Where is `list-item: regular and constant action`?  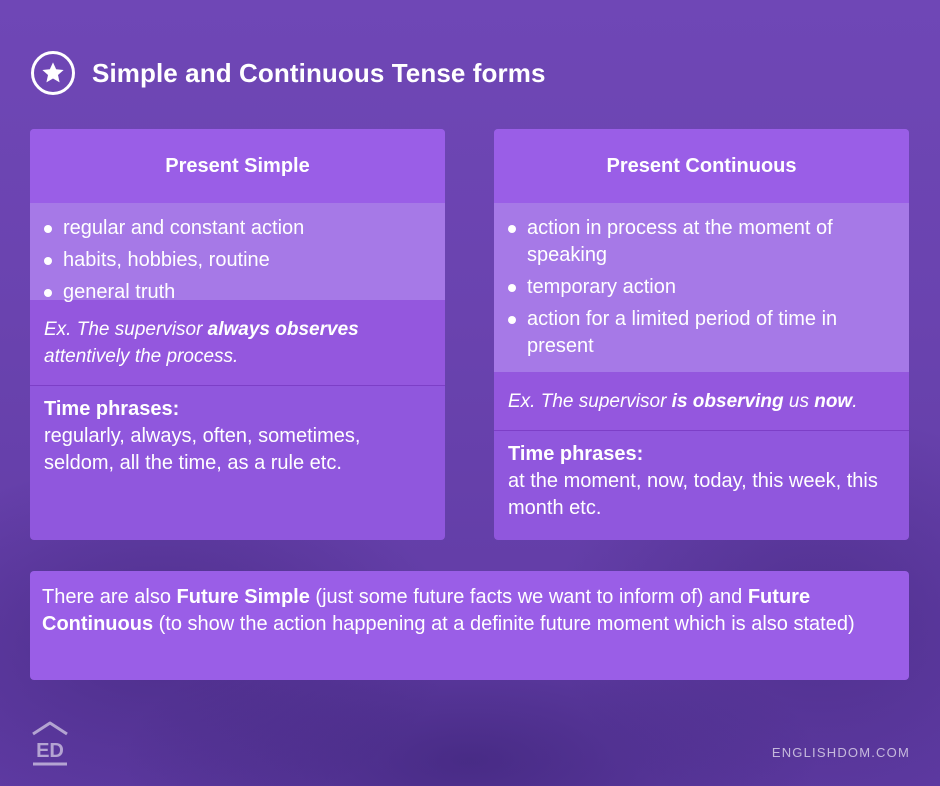 list-item: regular and constant action is located at coordinates (237, 228).